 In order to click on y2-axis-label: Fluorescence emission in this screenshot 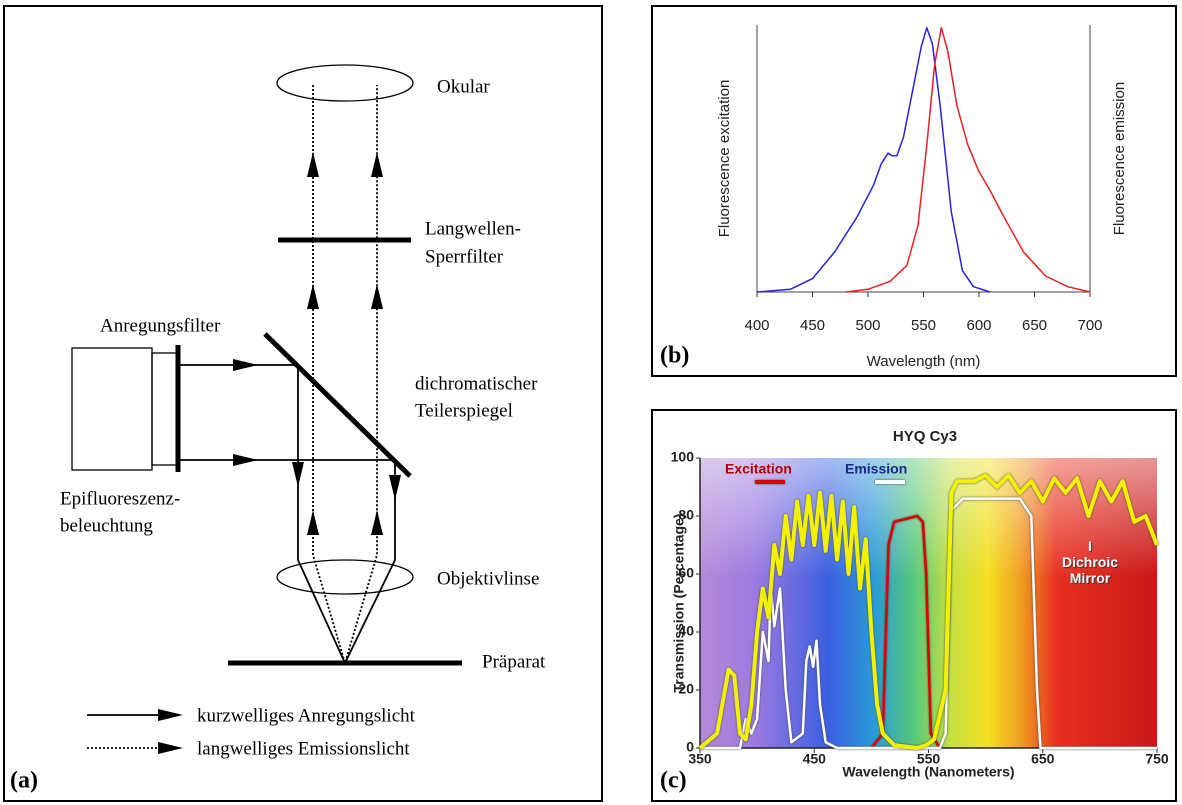, I will do `click(1119, 158)`.